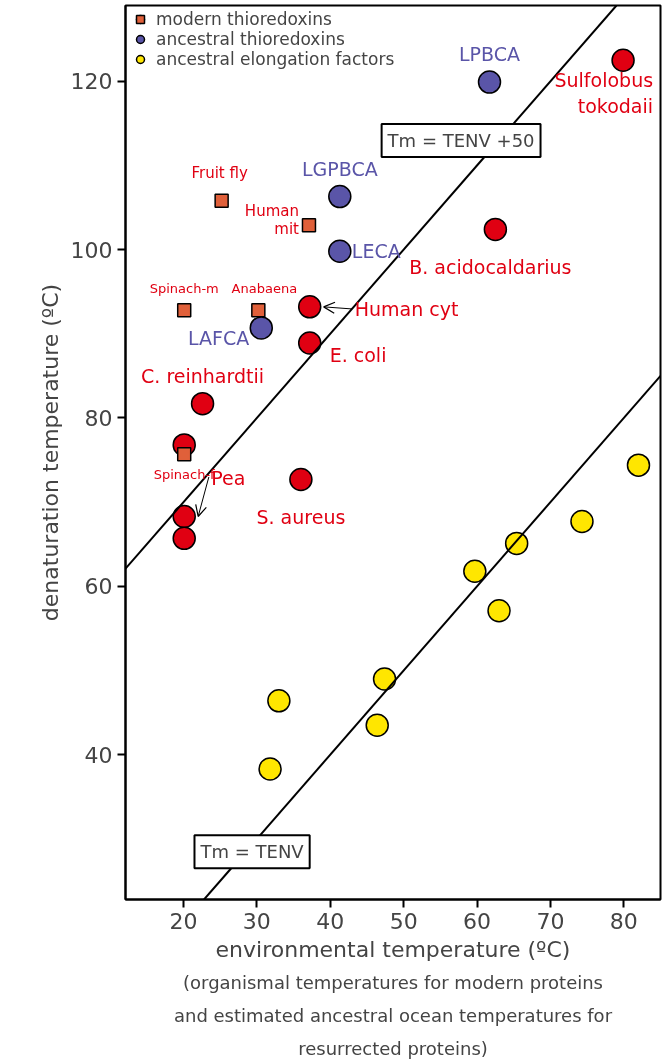  What do you see at coordinates (250, 39) in the screenshot?
I see `legend-label: ancestral thioredoxins` at bounding box center [250, 39].